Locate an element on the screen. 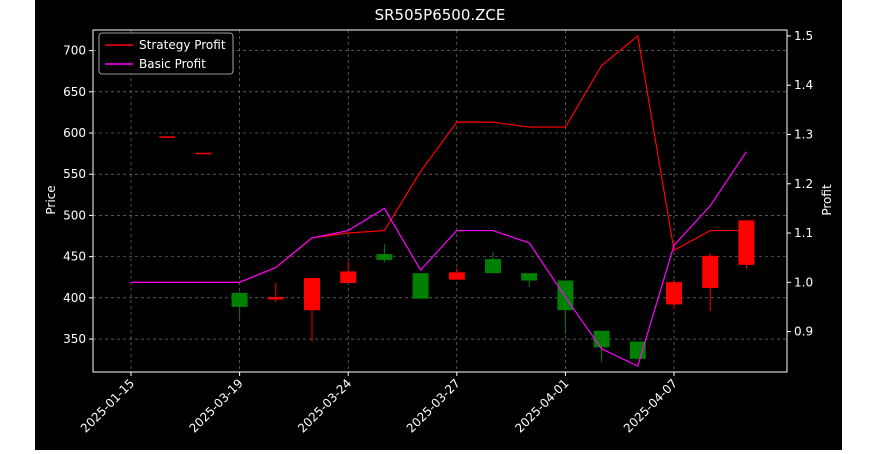 The image size is (878, 454). x-tick-label: 2025-03-19 is located at coordinates (216, 405).